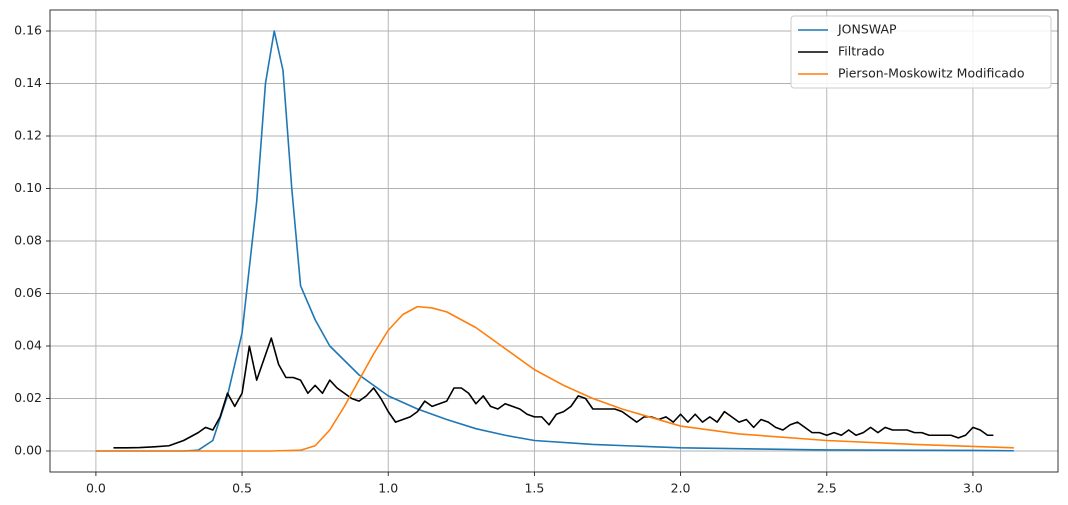  Describe the element at coordinates (242, 488) in the screenshot. I see `x-tick-label: 0.5` at that location.